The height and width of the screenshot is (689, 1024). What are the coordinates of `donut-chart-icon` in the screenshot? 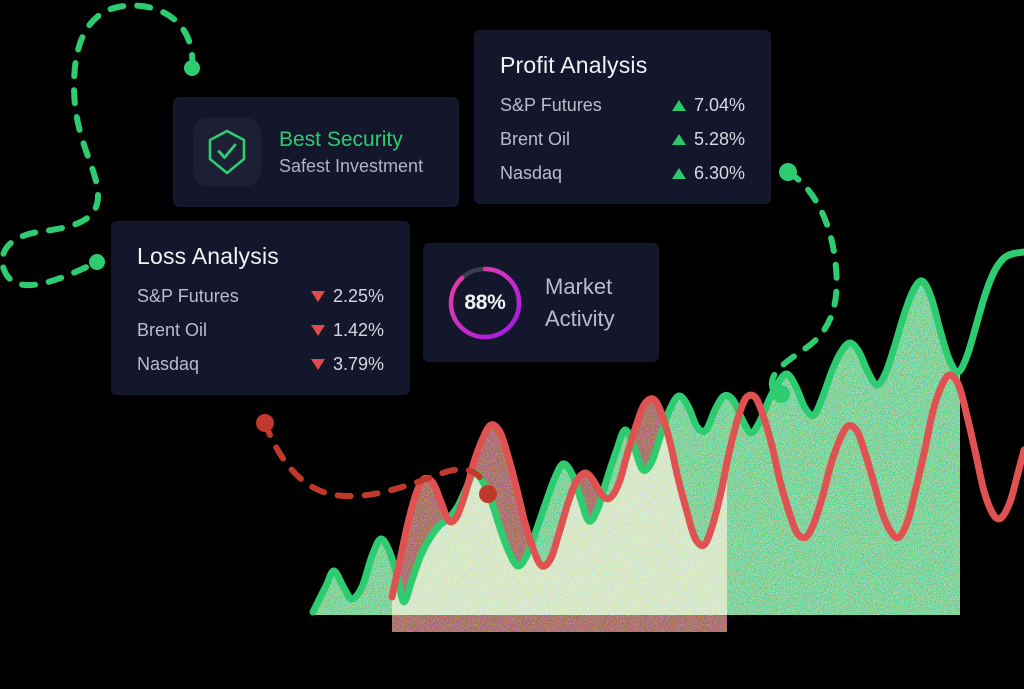 It's located at (485, 302).